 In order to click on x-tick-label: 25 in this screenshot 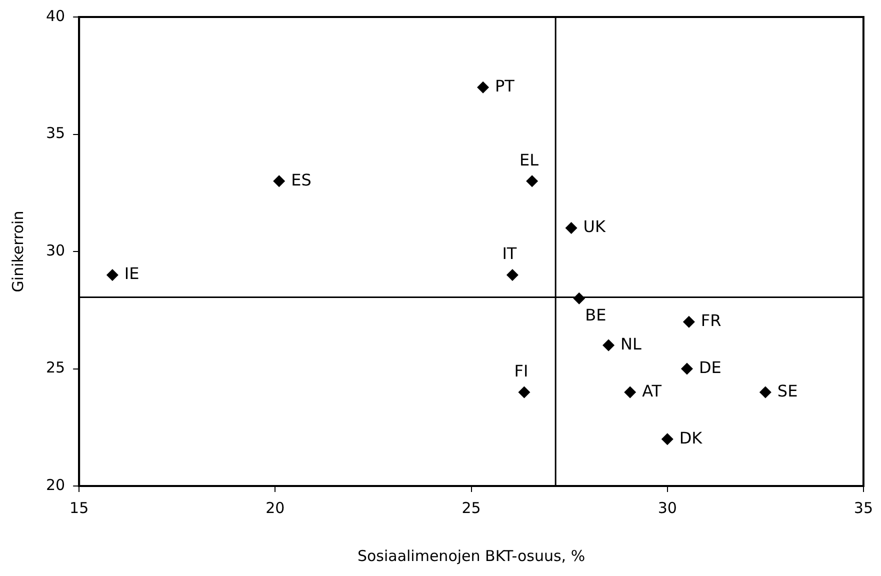, I will do `click(471, 507)`.